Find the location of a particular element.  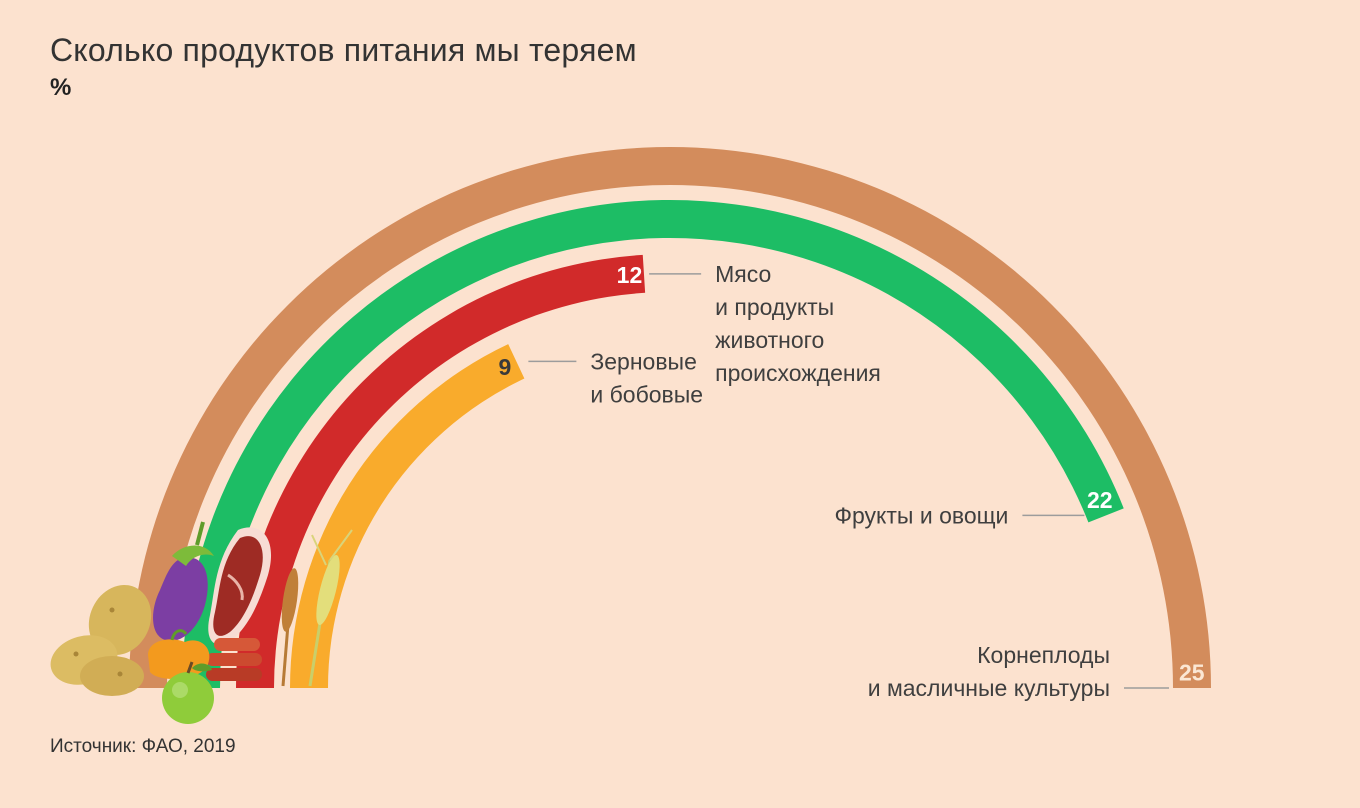

category-label-2-line-1: Фрукты и овощи is located at coordinates (922, 515).